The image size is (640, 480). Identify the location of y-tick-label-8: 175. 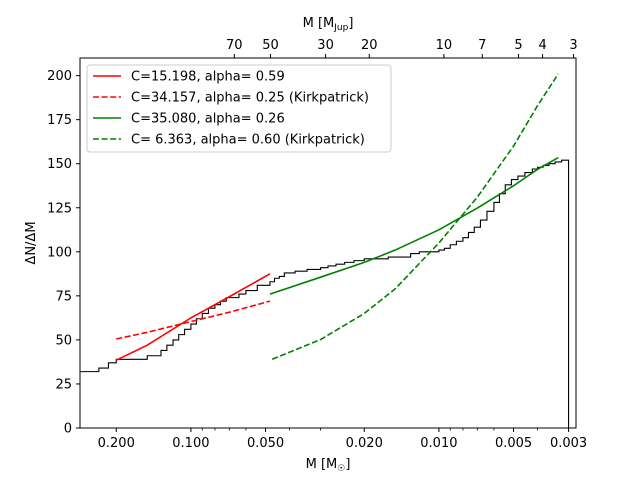
(59, 120).